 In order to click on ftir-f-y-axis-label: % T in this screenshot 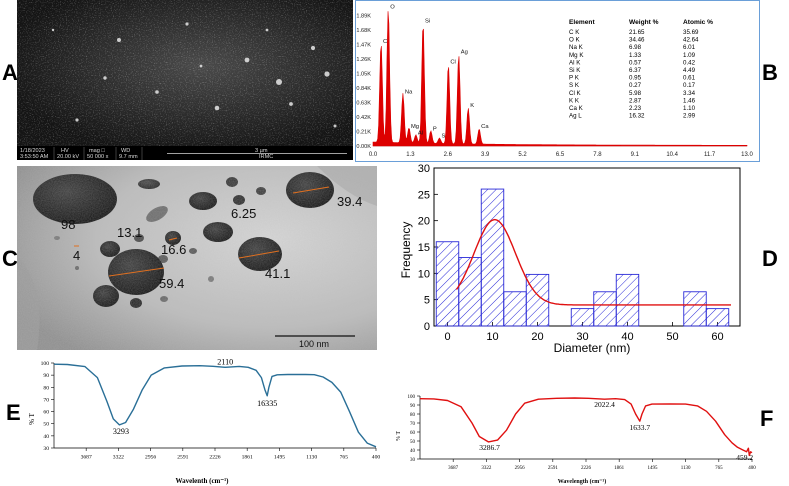, I will do `click(399, 436)`.